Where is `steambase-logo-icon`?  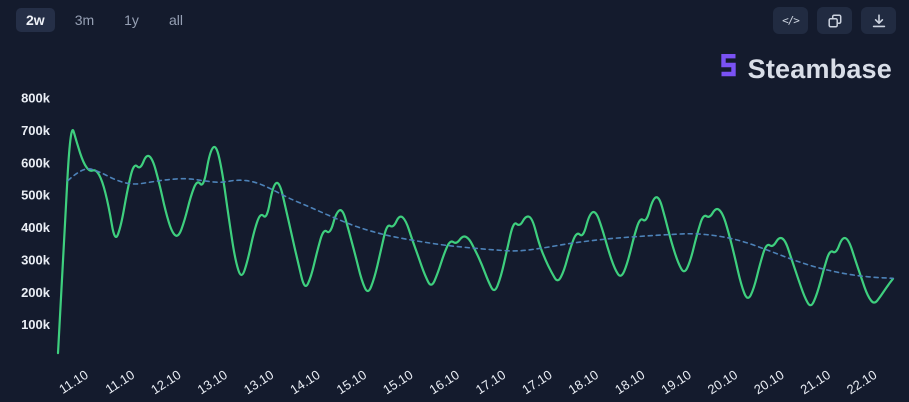
steambase-logo-icon is located at coordinates (728, 69).